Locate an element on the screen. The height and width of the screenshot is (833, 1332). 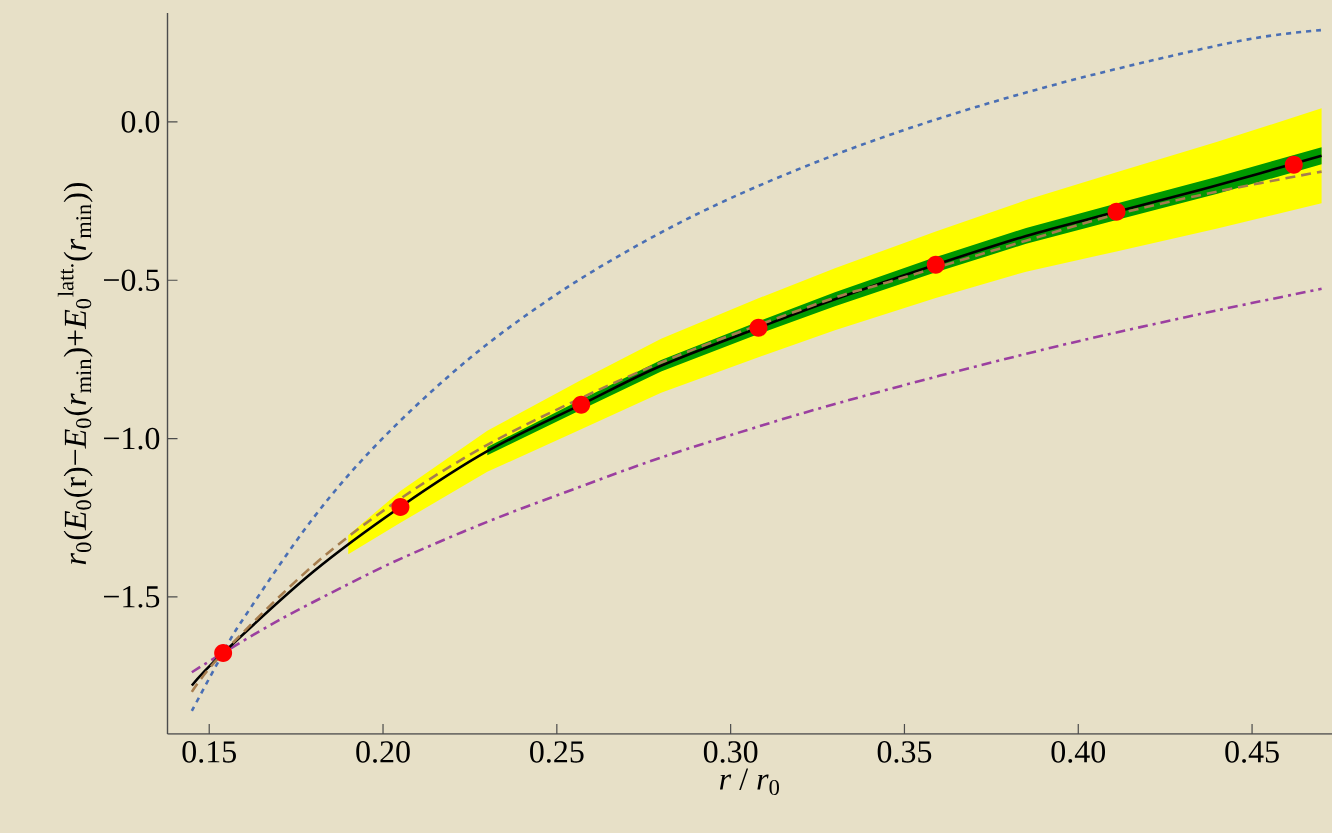
text: r$_{0}$(E$_{0}$(r)−E$_{0}$(r$_{min}$)+E$_{0}$$^{latt.}$(r$_{min}$)) is located at coordinates (75, 373).